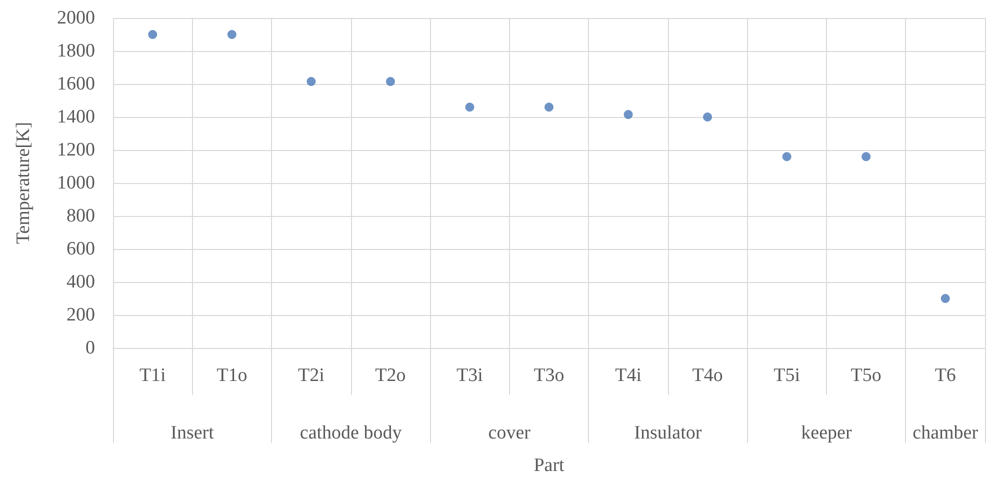  What do you see at coordinates (80, 216) in the screenshot?
I see `y-tick-label: 800` at bounding box center [80, 216].